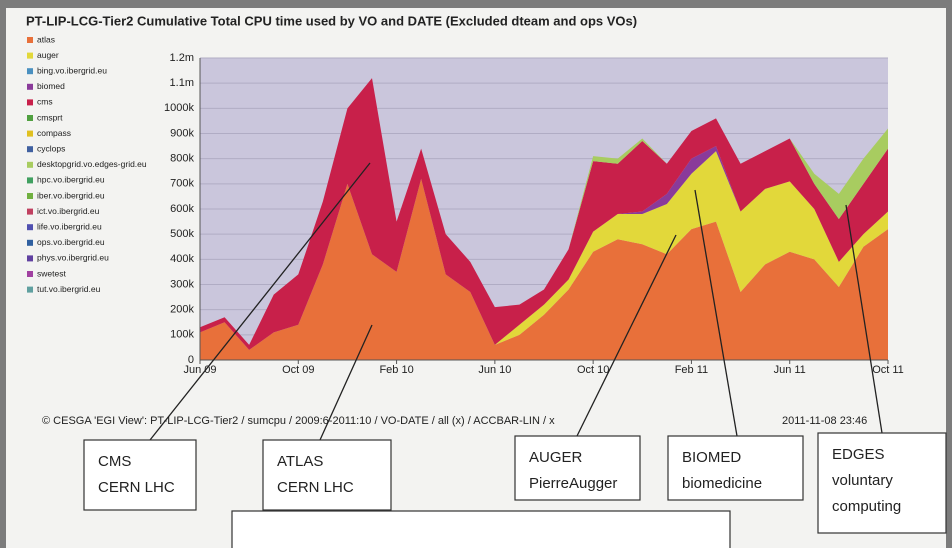 The height and width of the screenshot is (548, 952). Describe the element at coordinates (54, 133) in the screenshot. I see `legend-label: compass` at that location.